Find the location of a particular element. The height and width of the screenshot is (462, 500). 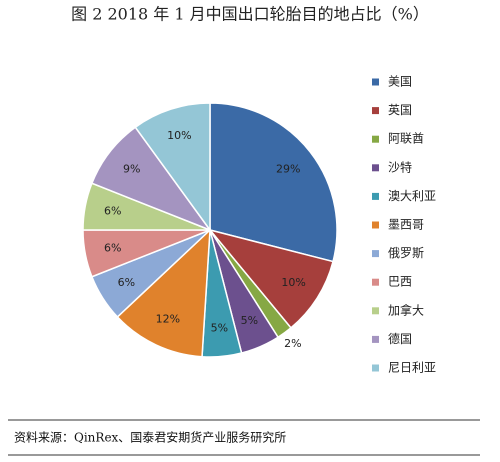

data-label: 2% is located at coordinates (292, 343).